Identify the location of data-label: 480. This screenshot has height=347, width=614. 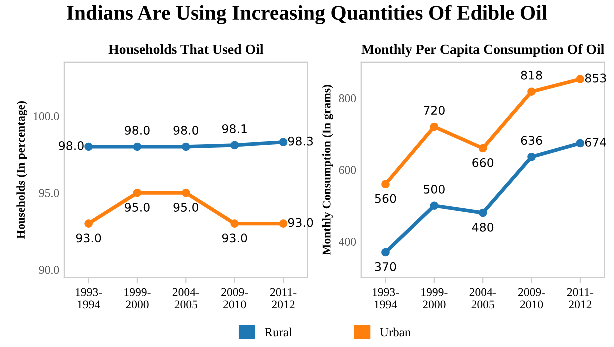
(483, 227).